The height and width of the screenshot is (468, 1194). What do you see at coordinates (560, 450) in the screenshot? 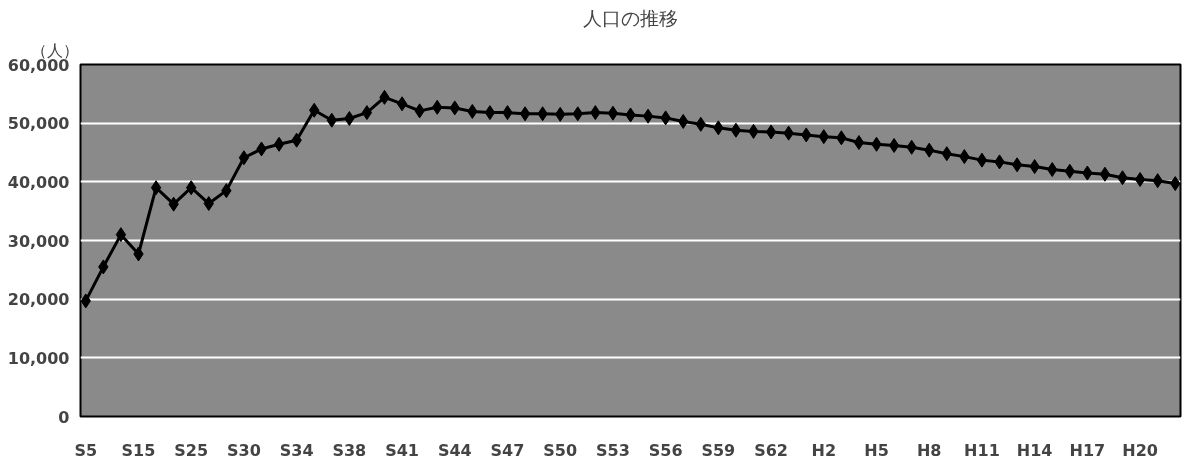
I see `x-tick-label: S50` at bounding box center [560, 450].